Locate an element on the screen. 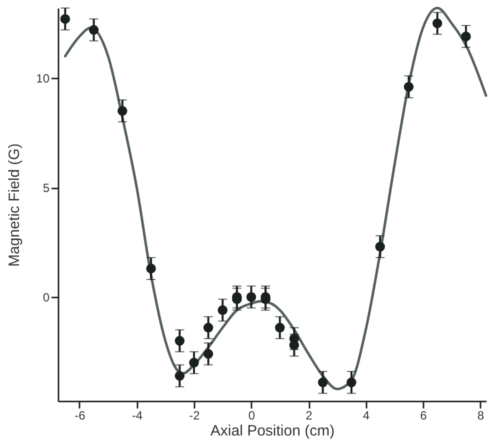 The image size is (490, 442). y-tick-label: 5 is located at coordinates (46, 188).